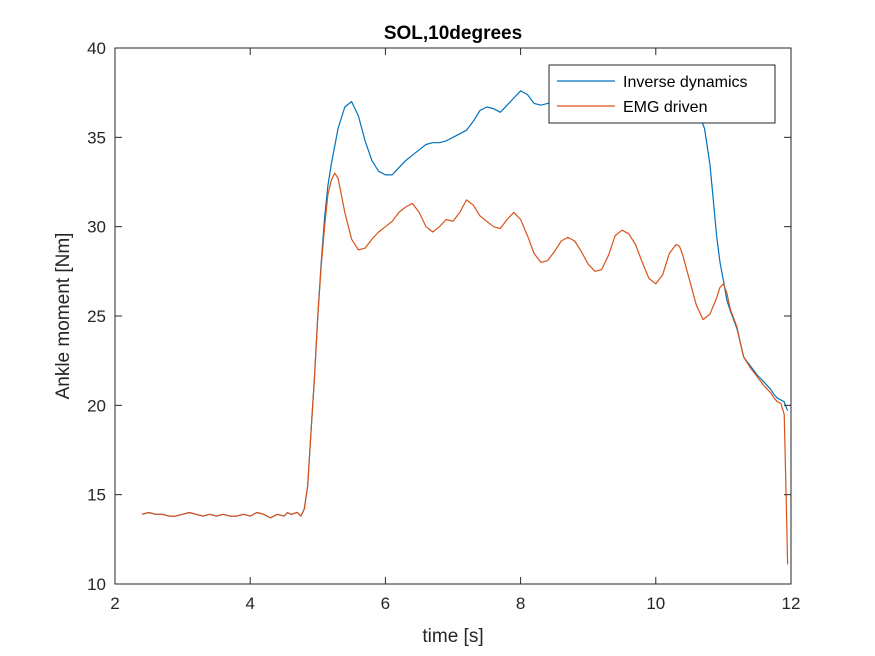  I want to click on y-tick-label: 35, so click(96, 137).